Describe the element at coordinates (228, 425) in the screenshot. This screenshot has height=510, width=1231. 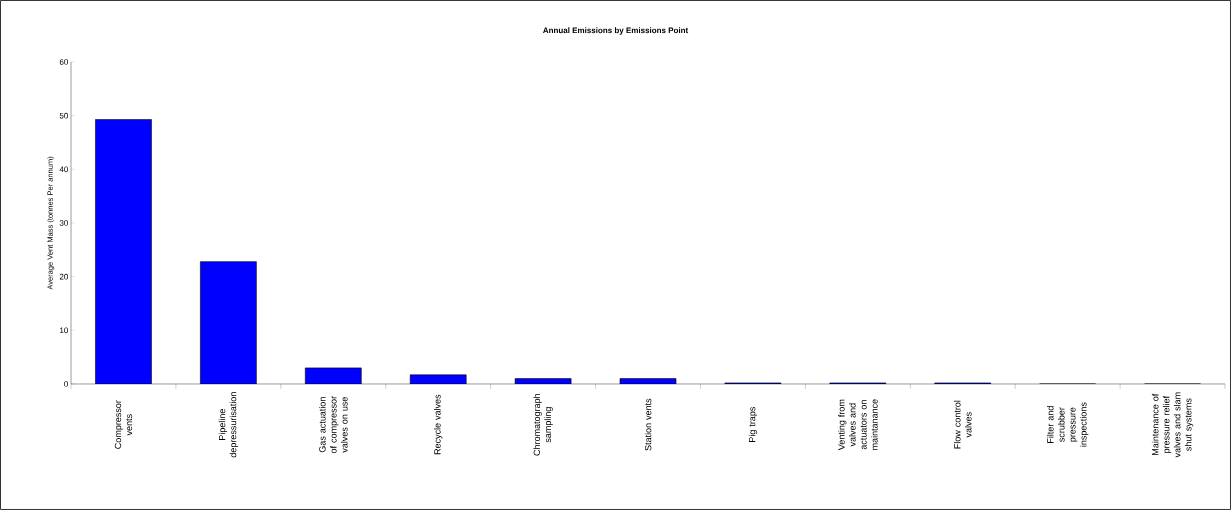
I see `x-tick-label: Pipeline depressurisation` at that location.